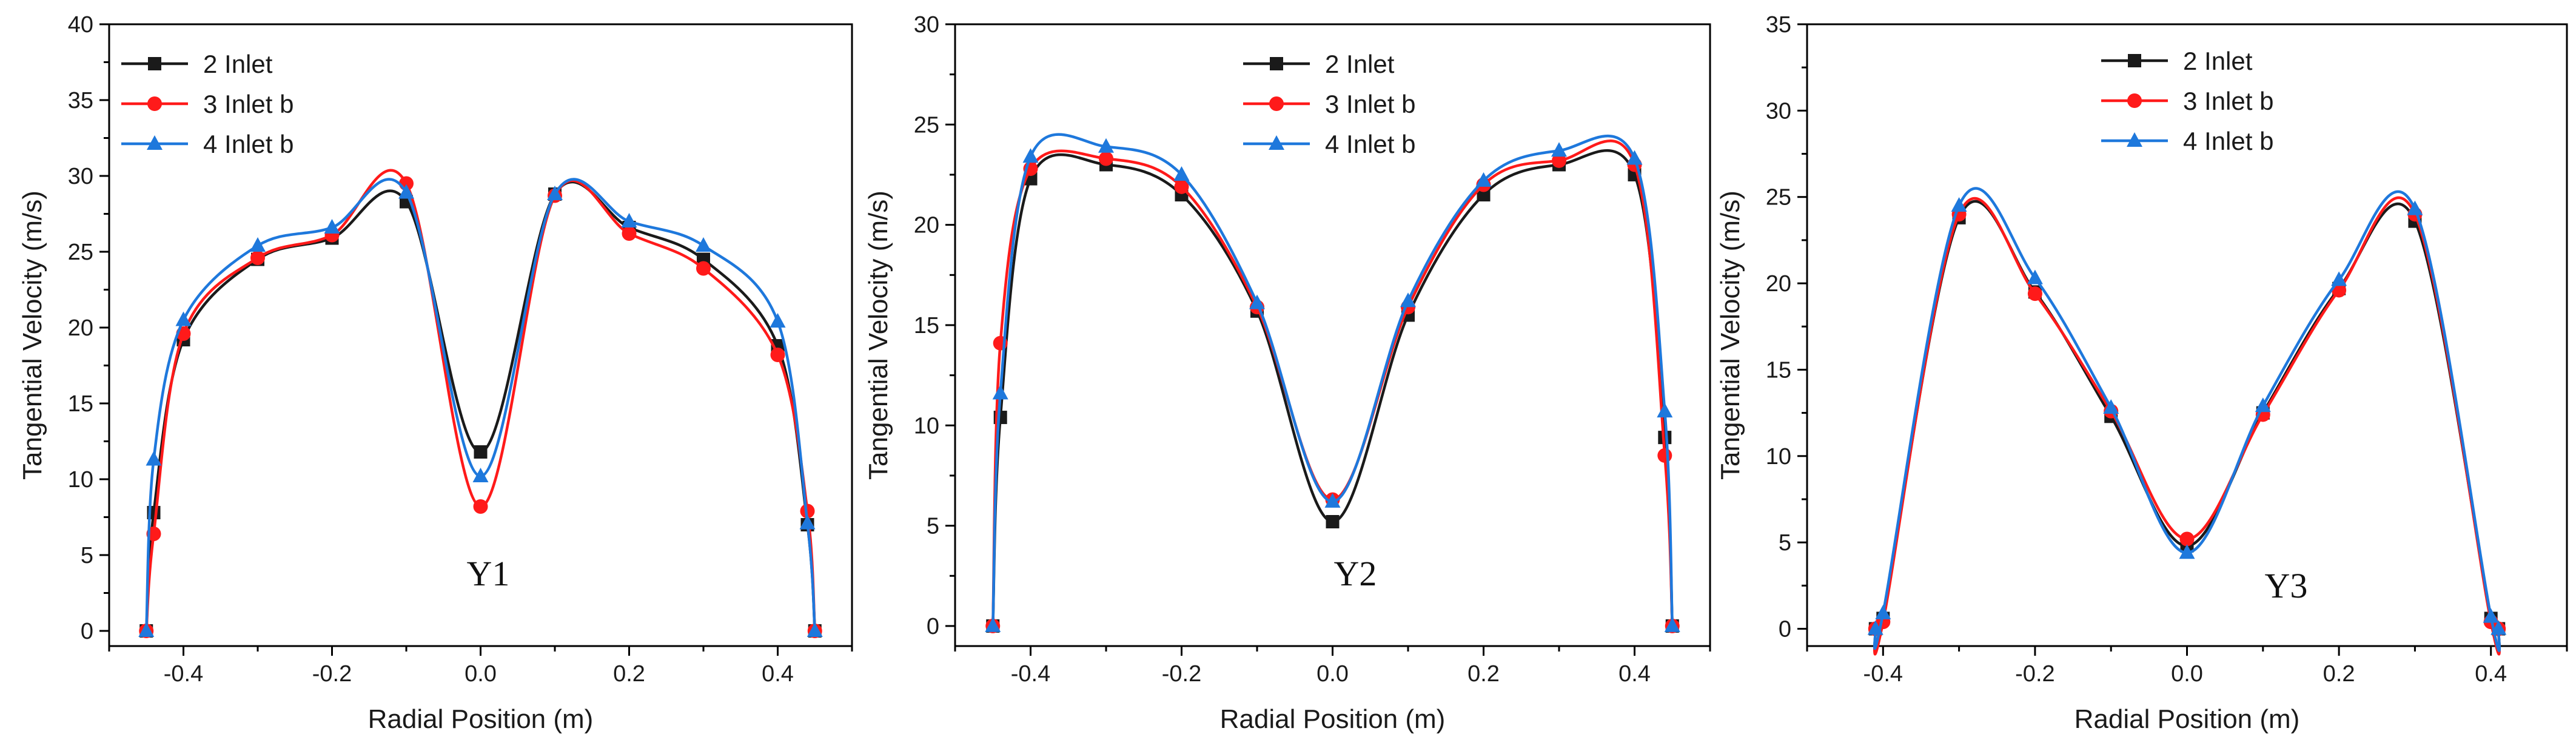 The width and height of the screenshot is (2576, 751). I want to click on chart-annotation: Y2, so click(1355, 573).